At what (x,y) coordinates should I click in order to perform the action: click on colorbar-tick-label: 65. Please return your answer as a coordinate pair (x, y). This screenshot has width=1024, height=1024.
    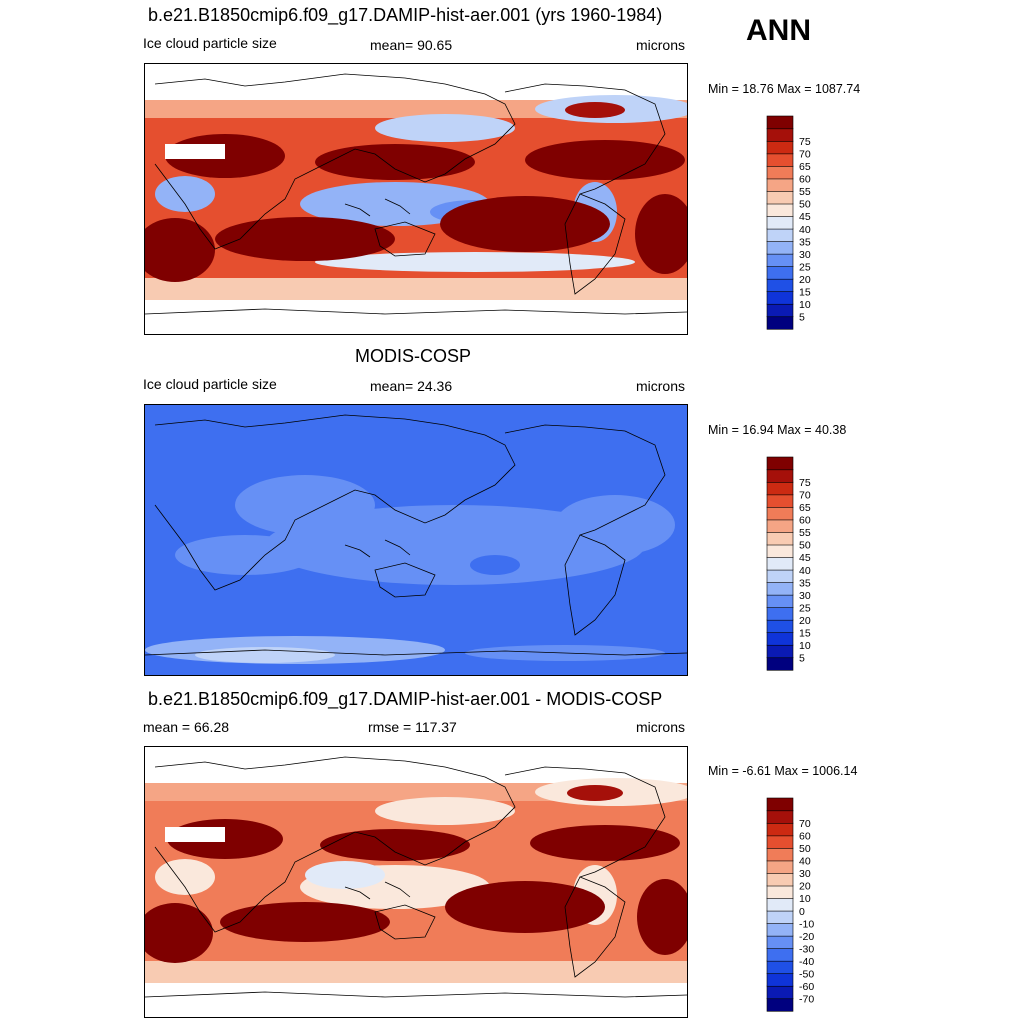
    Looking at the image, I should click on (805, 508).